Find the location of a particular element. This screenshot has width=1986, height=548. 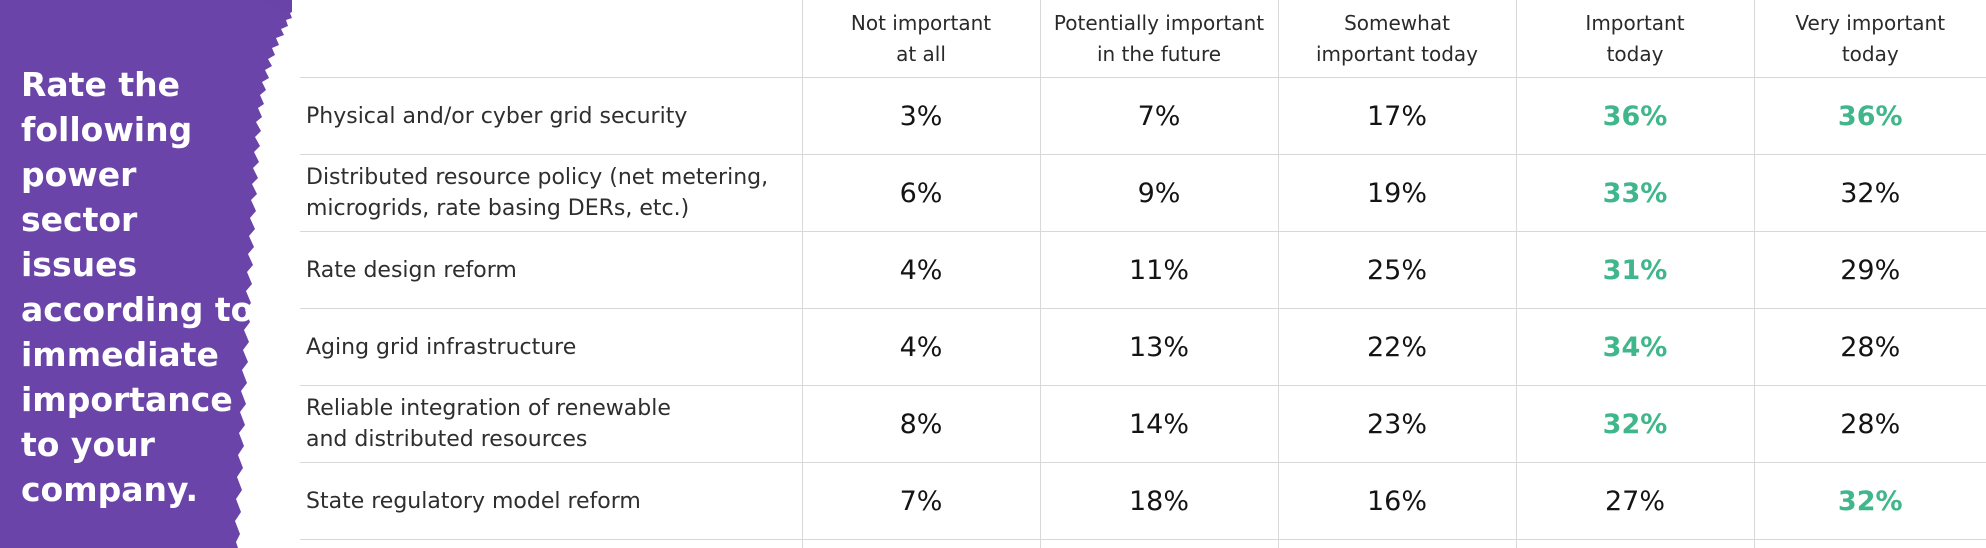

table-bottom-spacer is located at coordinates (1143, 543).